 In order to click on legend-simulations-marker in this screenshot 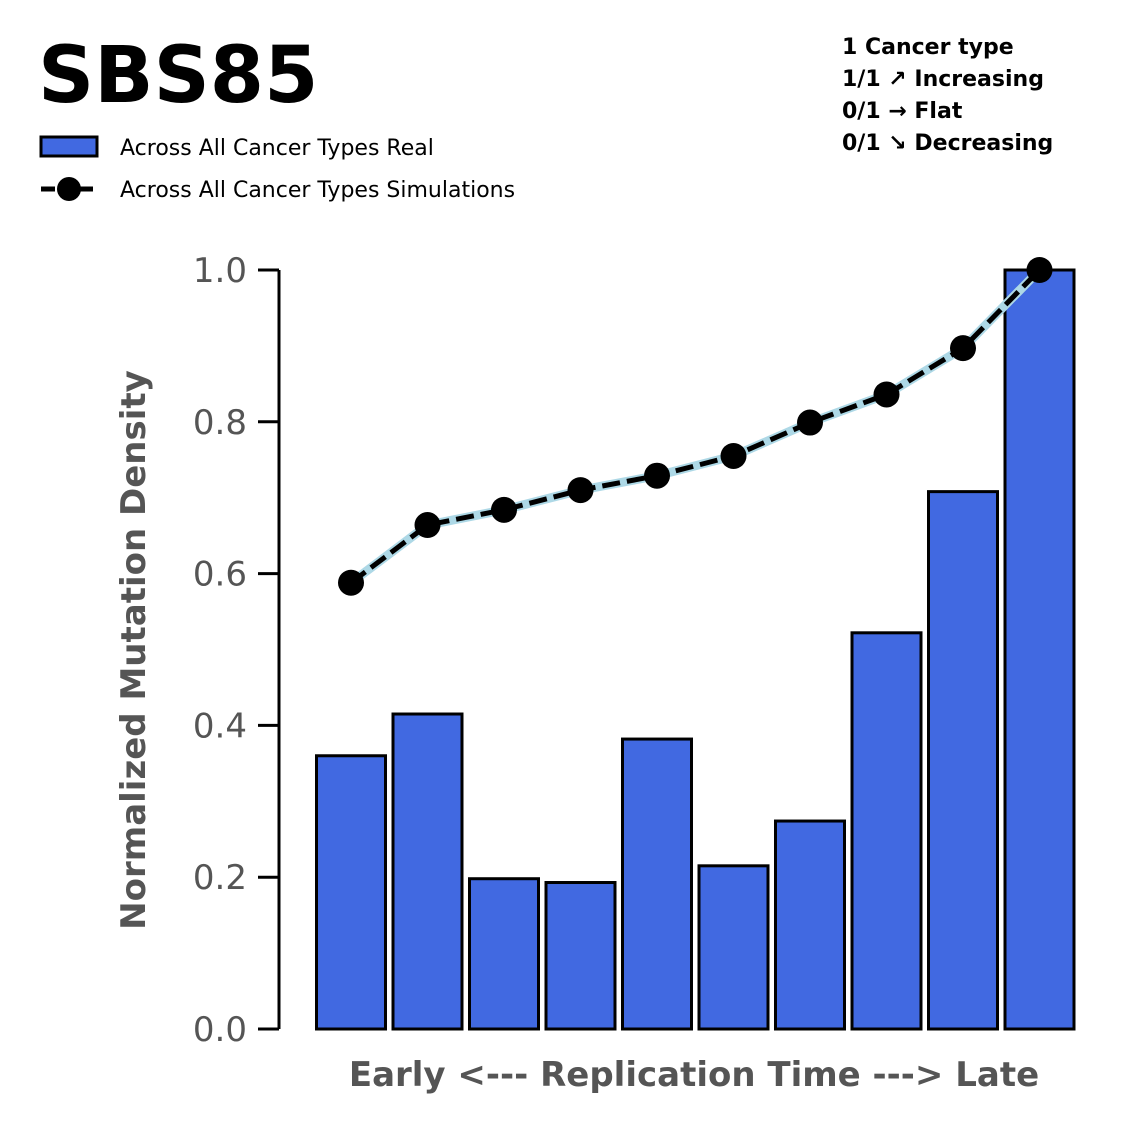, I will do `click(69, 189)`.